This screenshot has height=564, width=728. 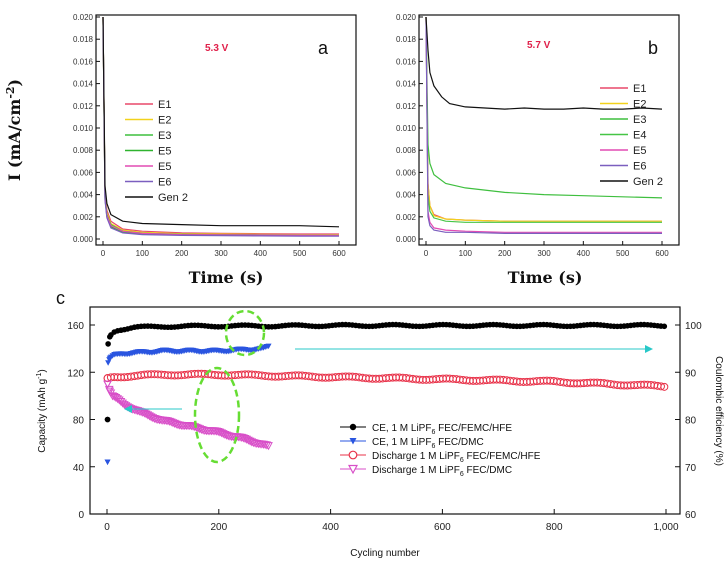 I want to click on panel-a-legend-label: E3, so click(x=164, y=136).